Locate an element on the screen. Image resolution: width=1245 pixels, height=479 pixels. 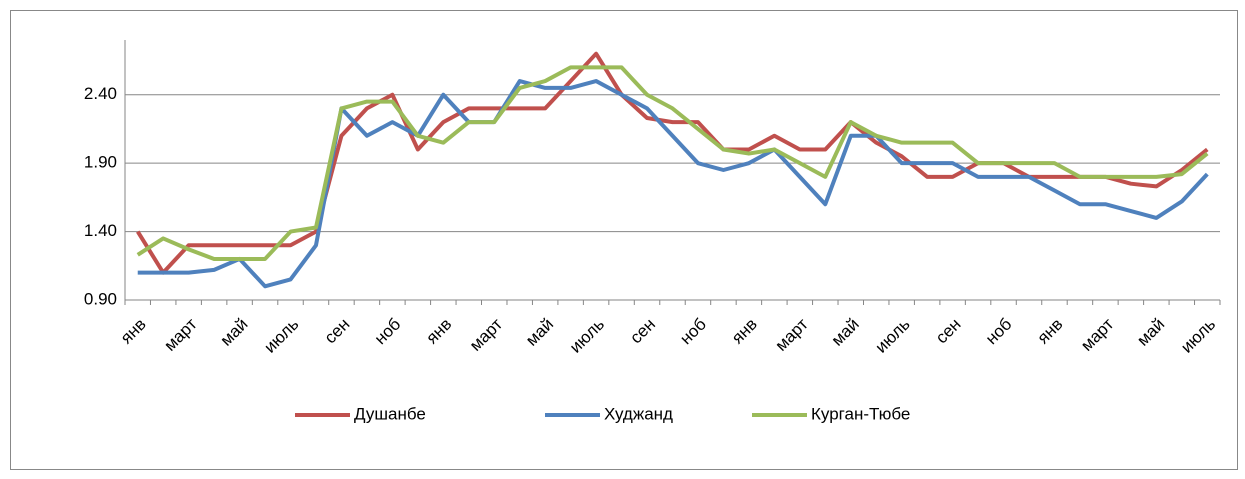
legend-label: Курган-Тюбе is located at coordinates (860, 413).